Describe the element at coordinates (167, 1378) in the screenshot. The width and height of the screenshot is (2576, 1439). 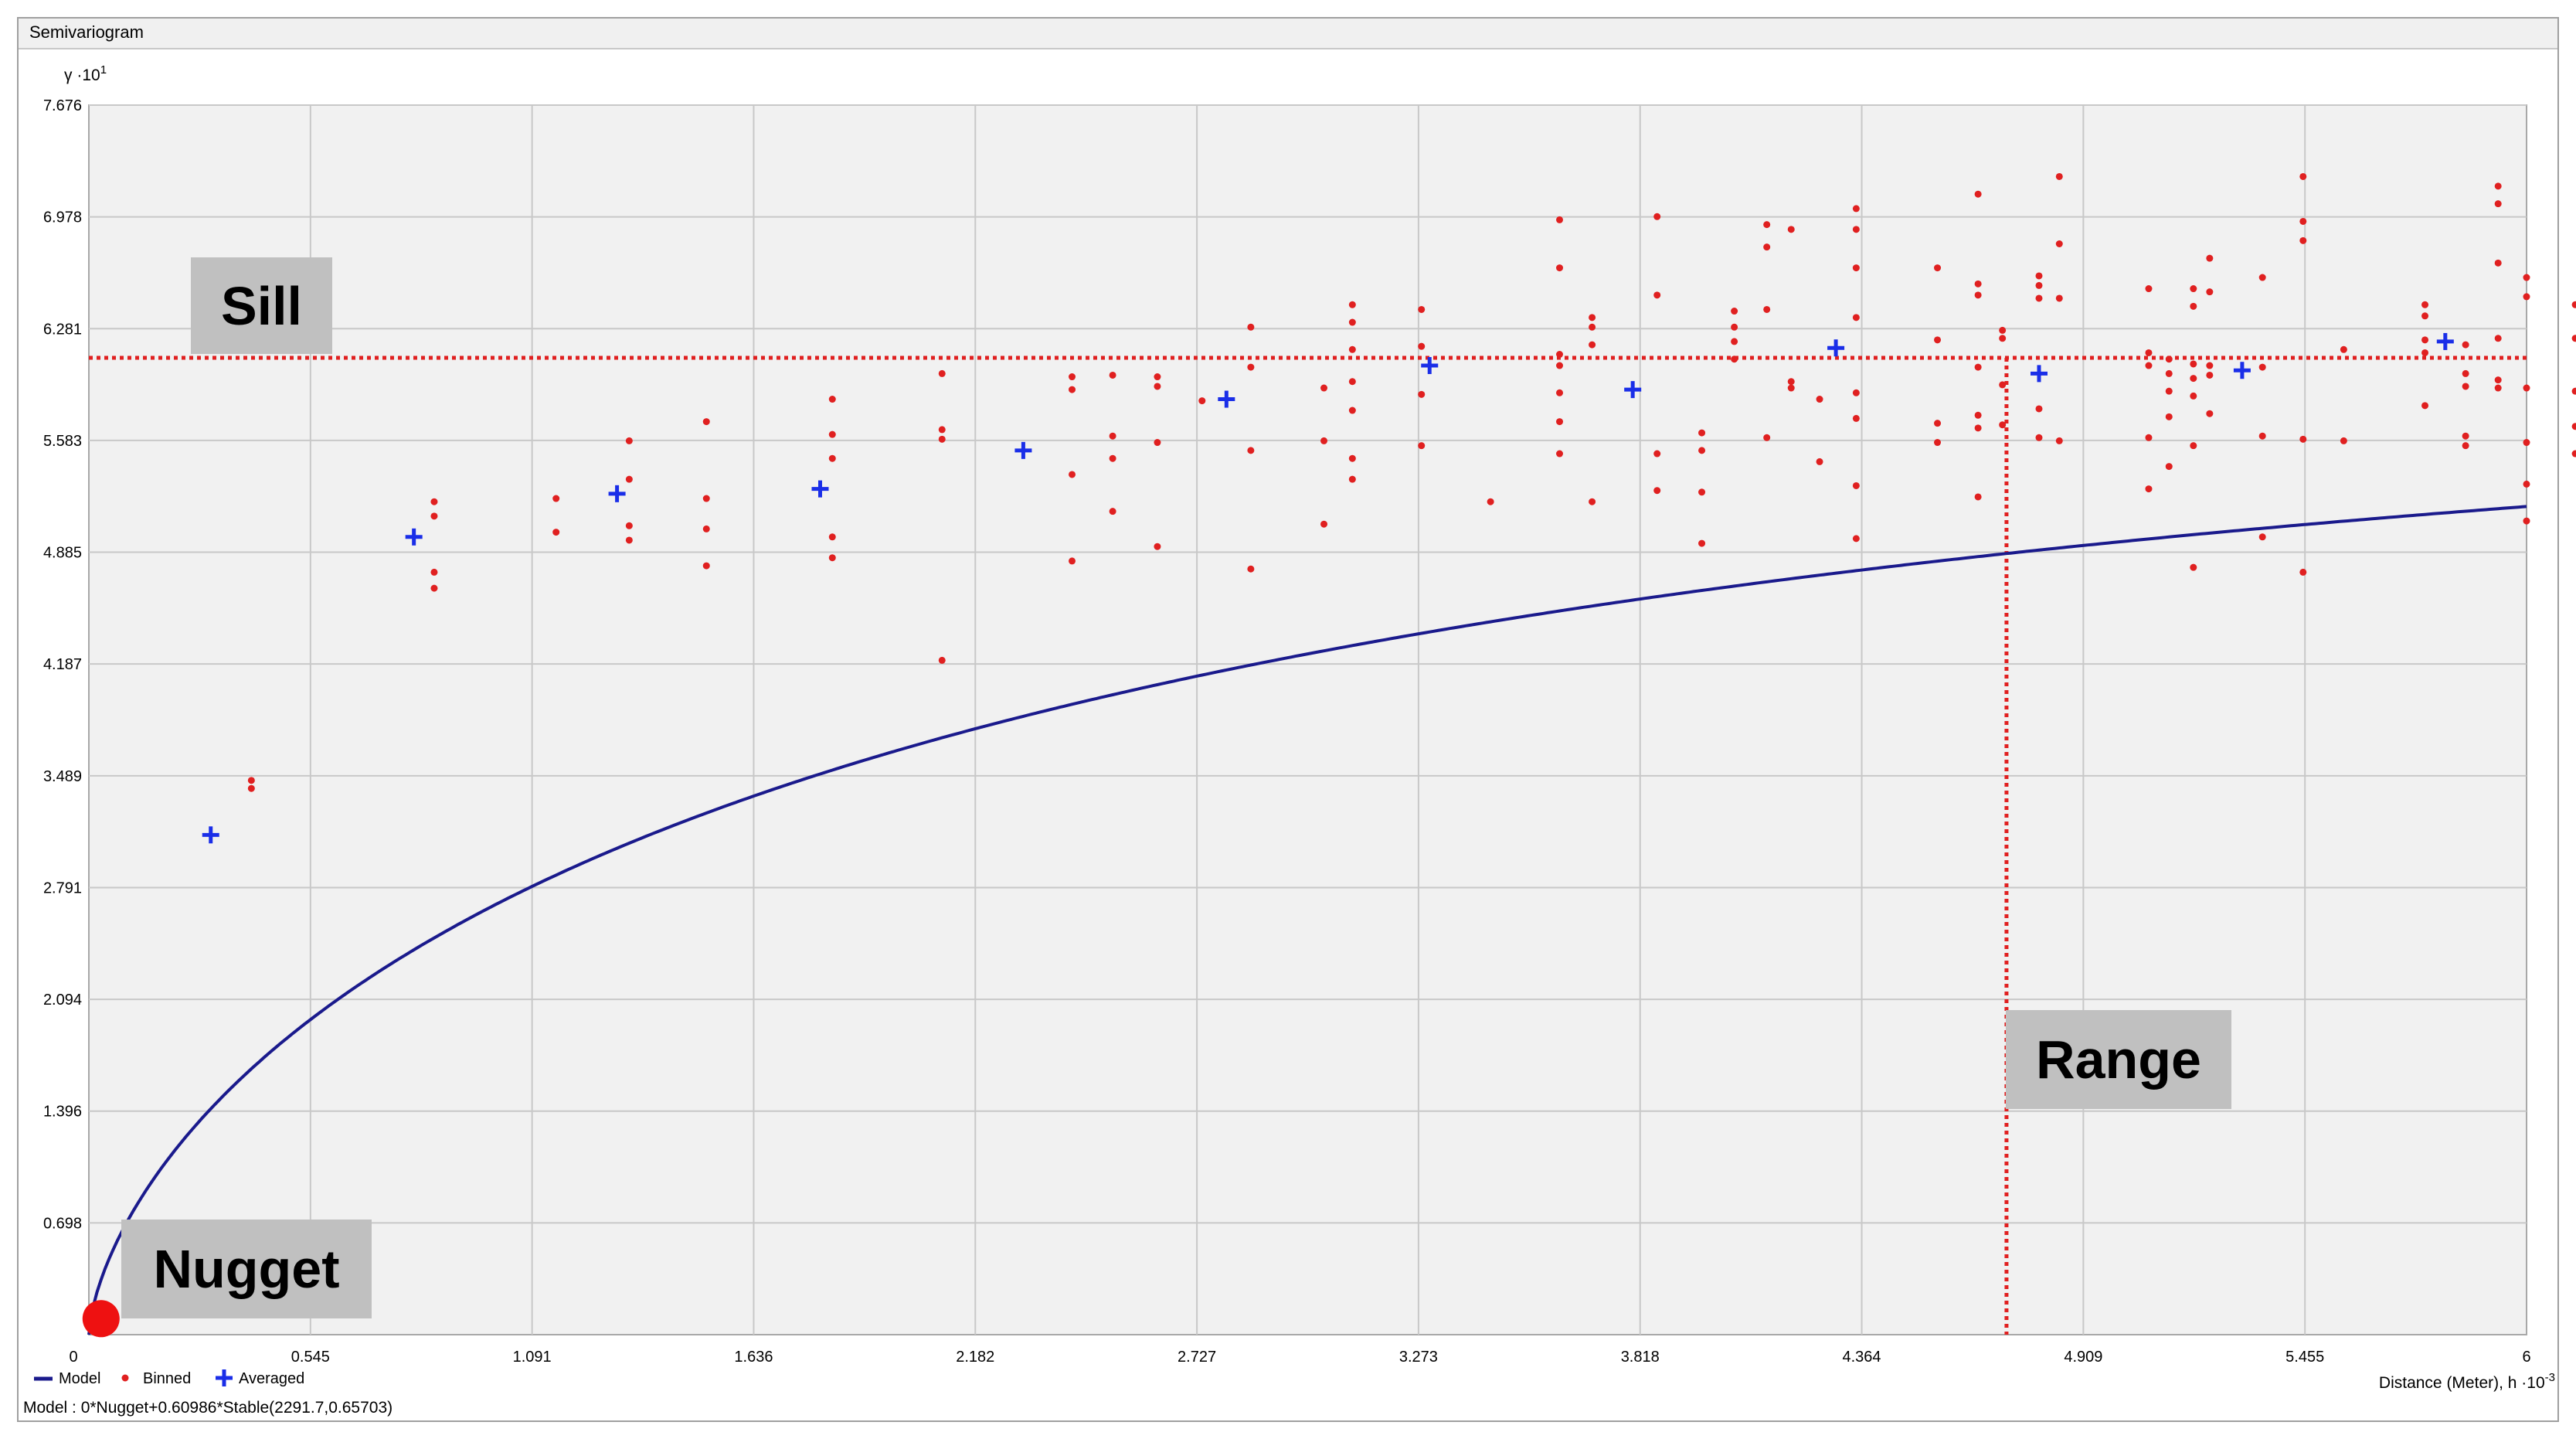
I see `legend-binned-label: Binned` at that location.